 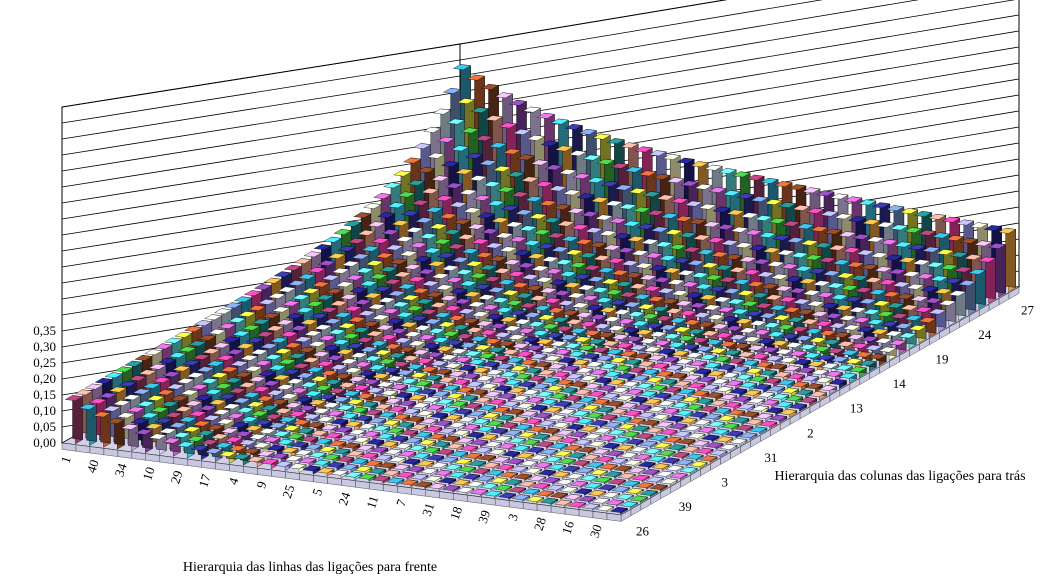 I want to click on floor-edge-right, so click(x=1014, y=293).